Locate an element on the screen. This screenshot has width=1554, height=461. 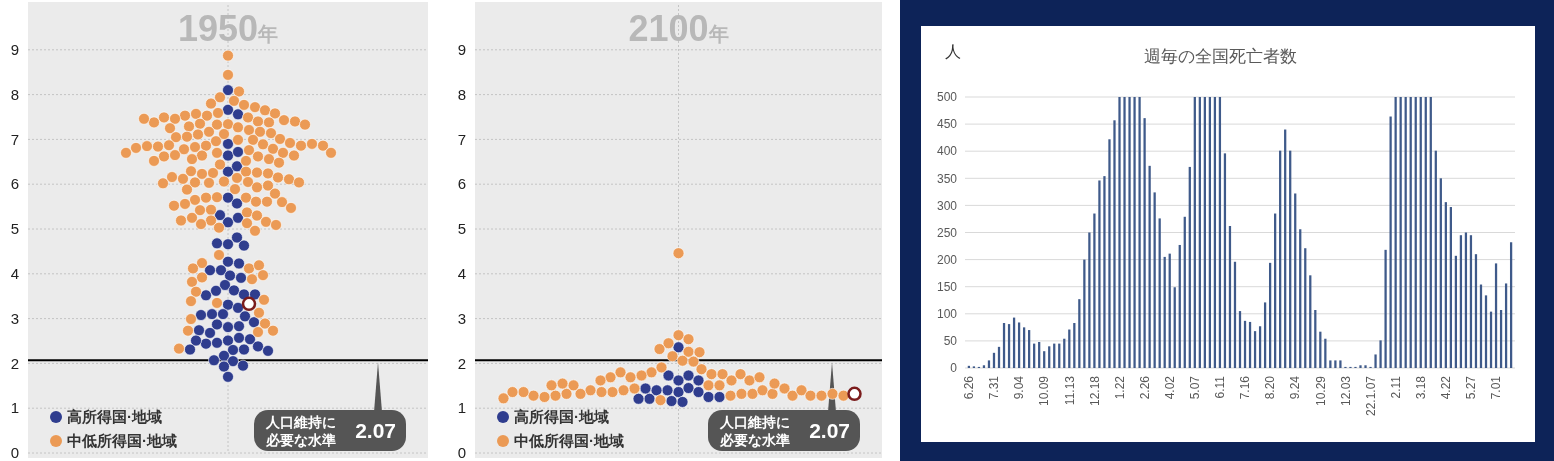
x-tick-label: 10.09 is located at coordinates (1044, 391).